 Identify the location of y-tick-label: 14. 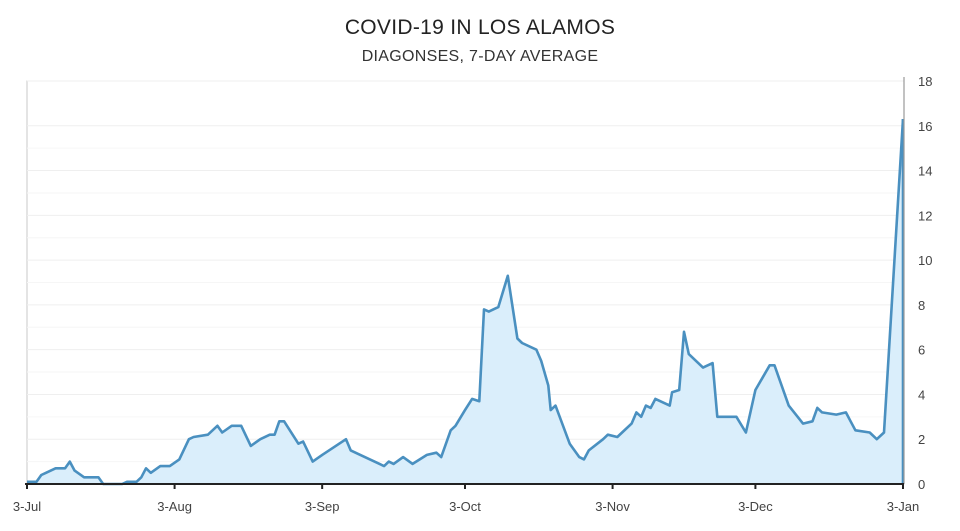
(925, 171).